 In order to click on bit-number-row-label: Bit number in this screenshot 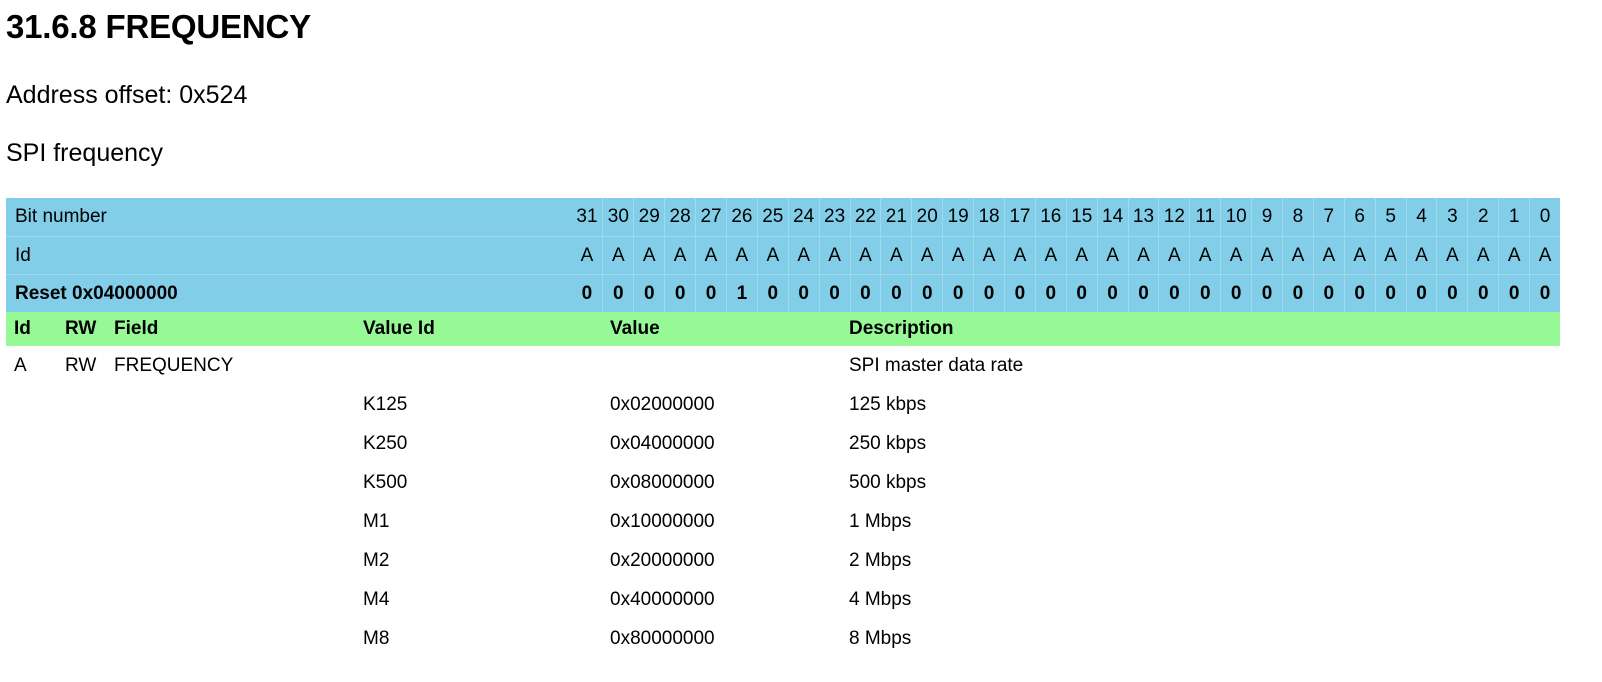, I will do `click(61, 216)`.